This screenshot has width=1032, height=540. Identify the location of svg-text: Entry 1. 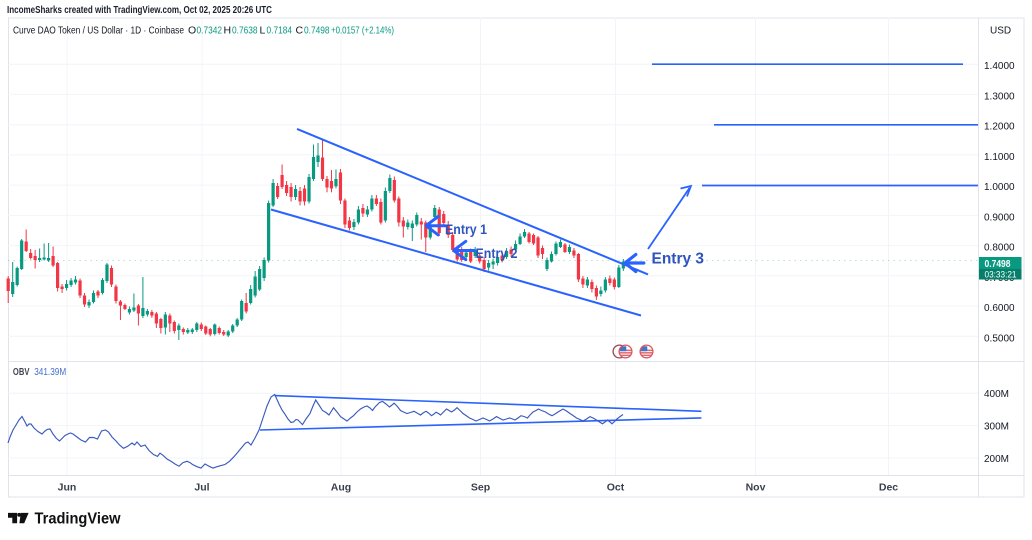
(466, 229).